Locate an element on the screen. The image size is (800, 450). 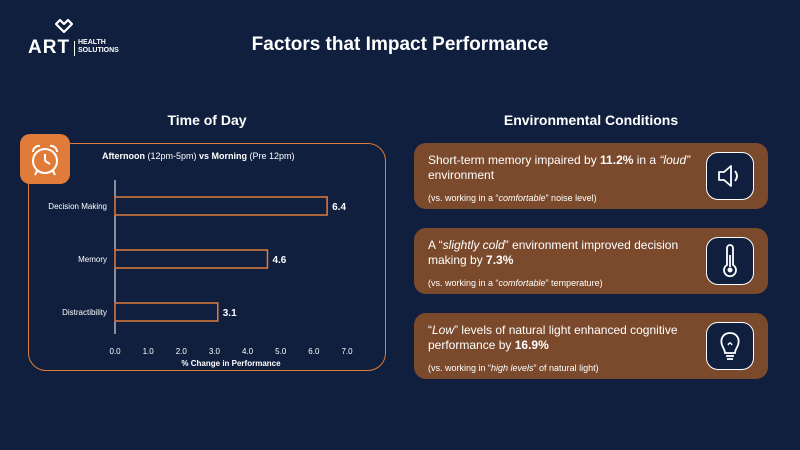
env-card-stat: 11.2% is located at coordinates (617, 160).